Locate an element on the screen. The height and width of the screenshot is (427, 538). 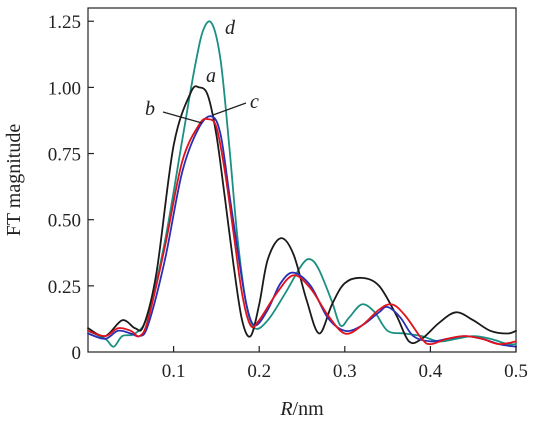
curve-c-leader-line is located at coordinates (229, 109).